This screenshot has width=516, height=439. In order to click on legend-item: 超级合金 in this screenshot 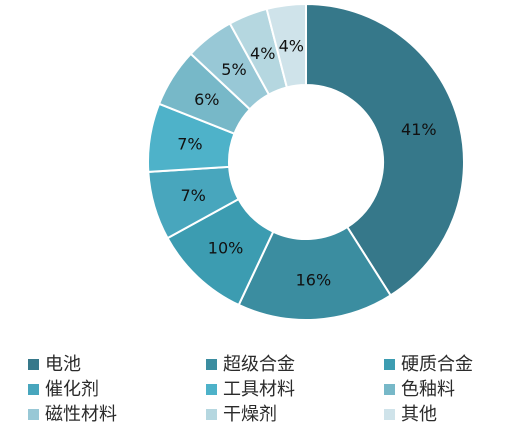, I will do `click(295, 364)`.